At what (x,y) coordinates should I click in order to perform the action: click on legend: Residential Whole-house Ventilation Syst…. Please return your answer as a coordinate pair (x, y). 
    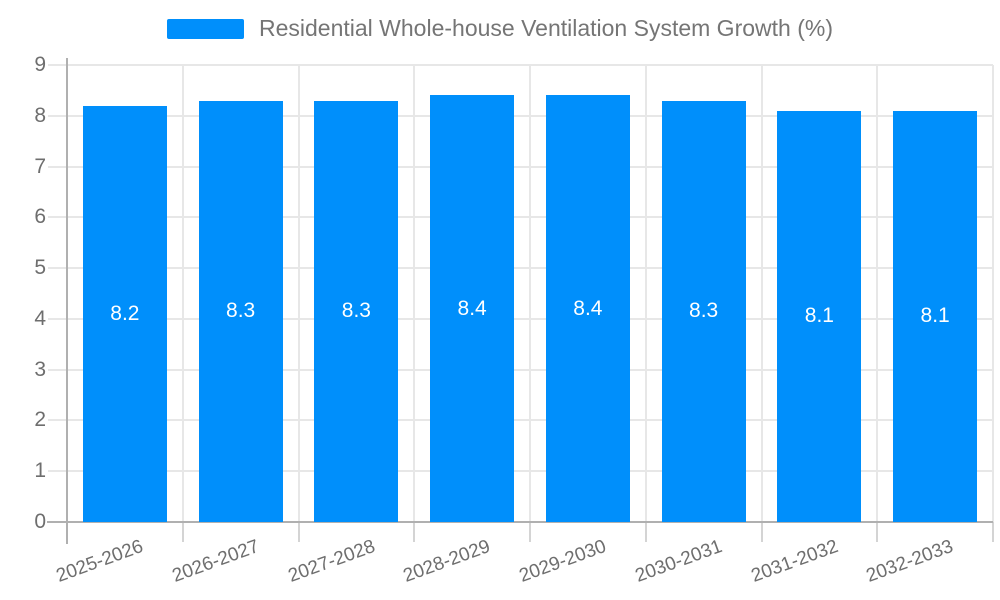
    Looking at the image, I should click on (500, 28).